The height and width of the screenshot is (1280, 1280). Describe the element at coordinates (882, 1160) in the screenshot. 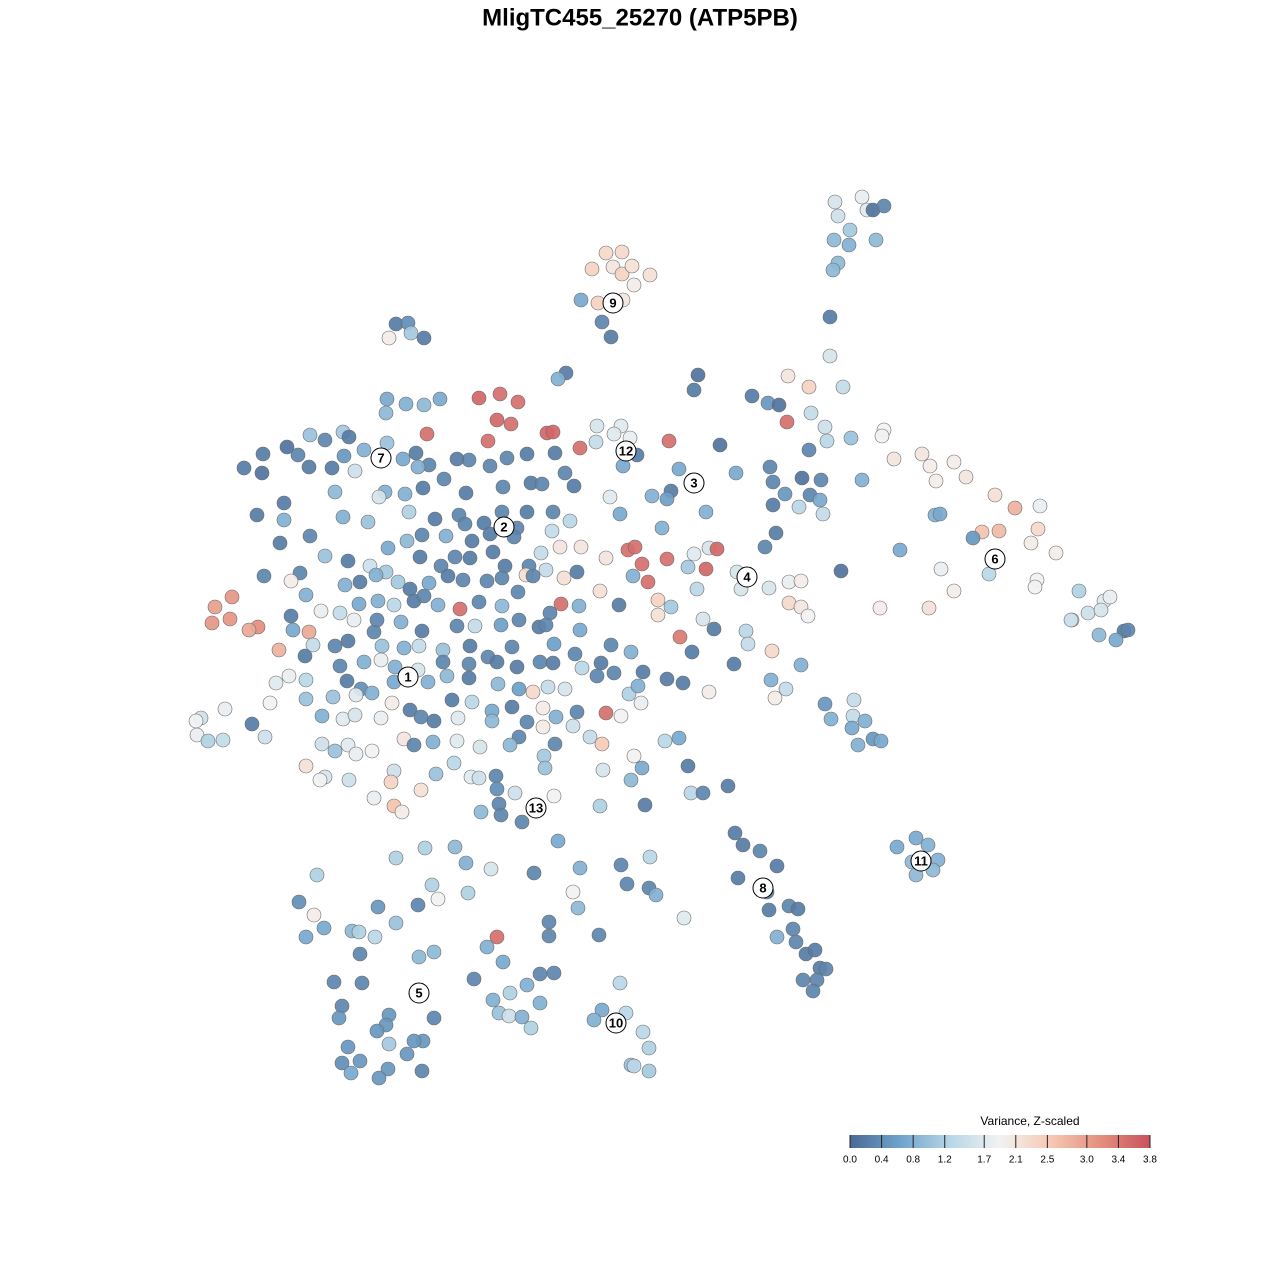

I see `colorbar-tick-label: 0.4` at that location.